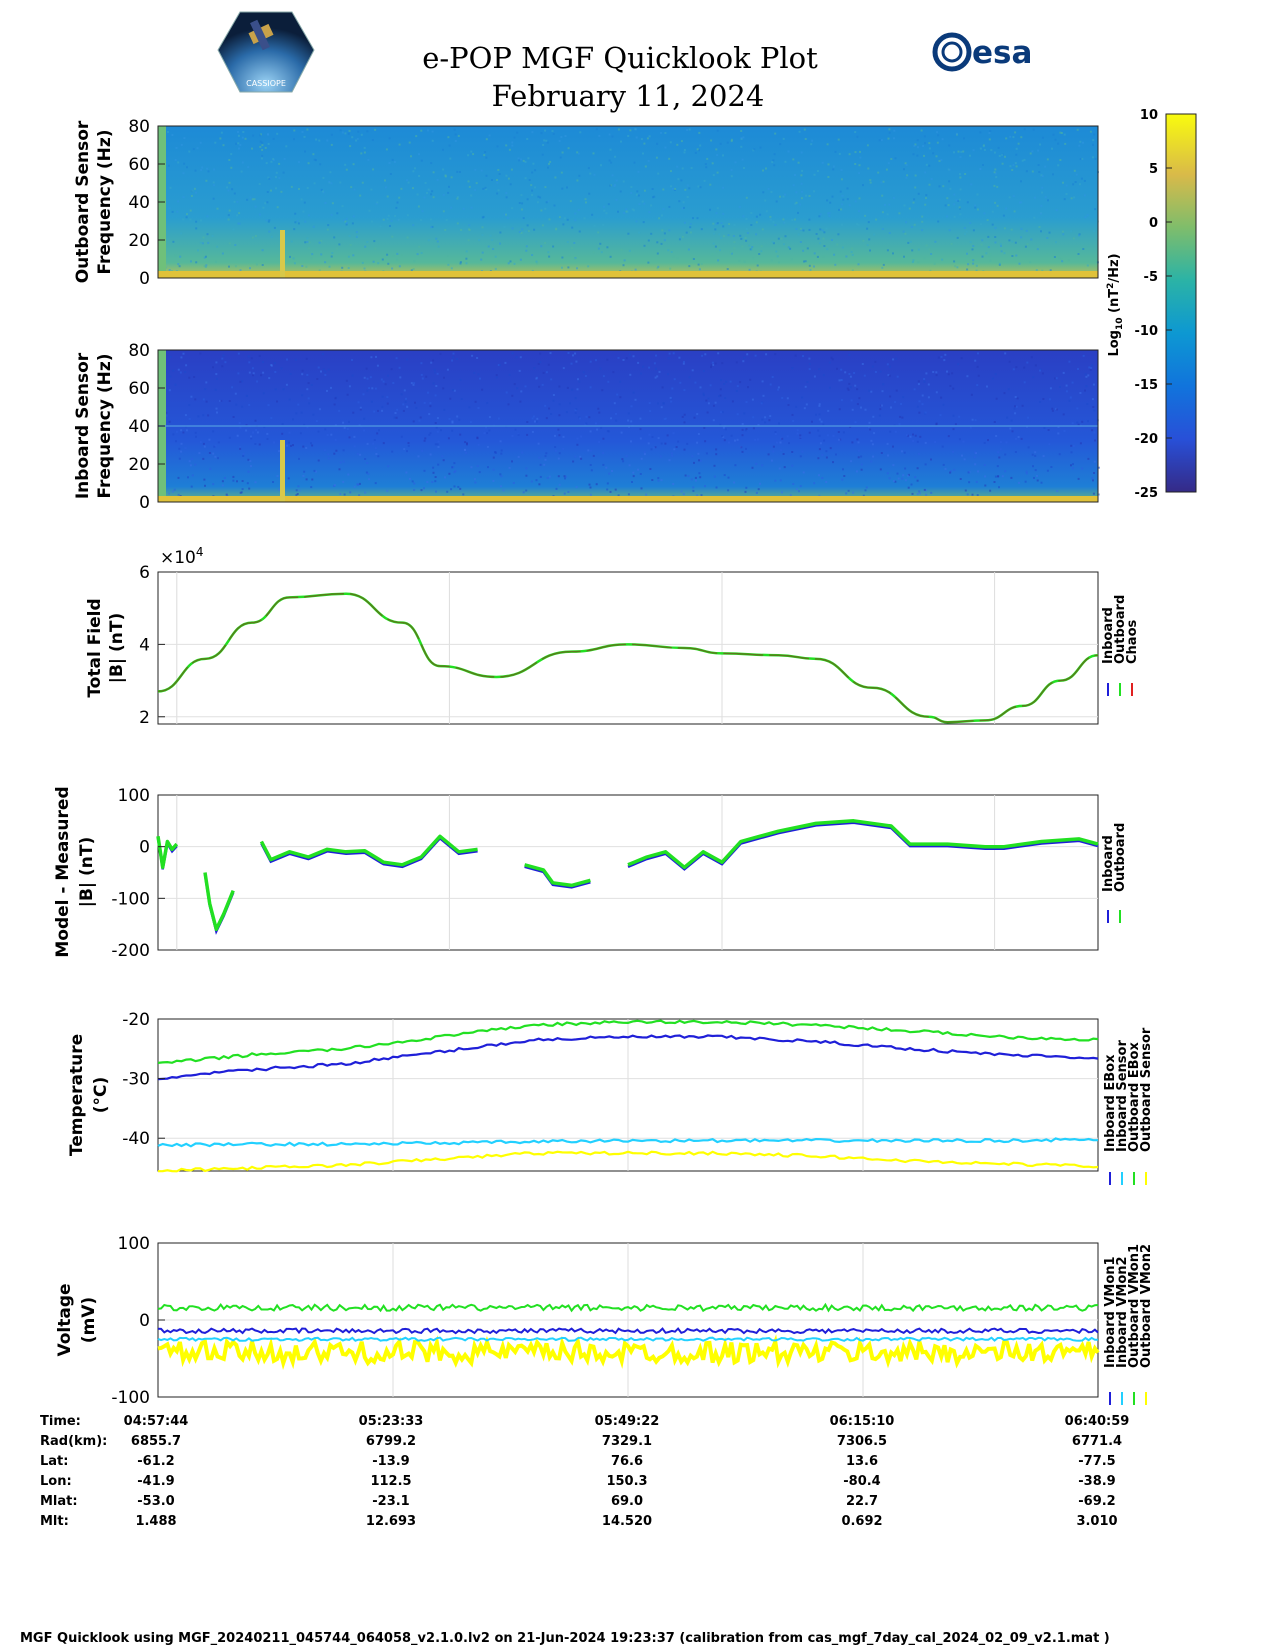 This screenshot has width=1275, height=1650. I want to click on total-field-ytick-label: 2, so click(144, 718).